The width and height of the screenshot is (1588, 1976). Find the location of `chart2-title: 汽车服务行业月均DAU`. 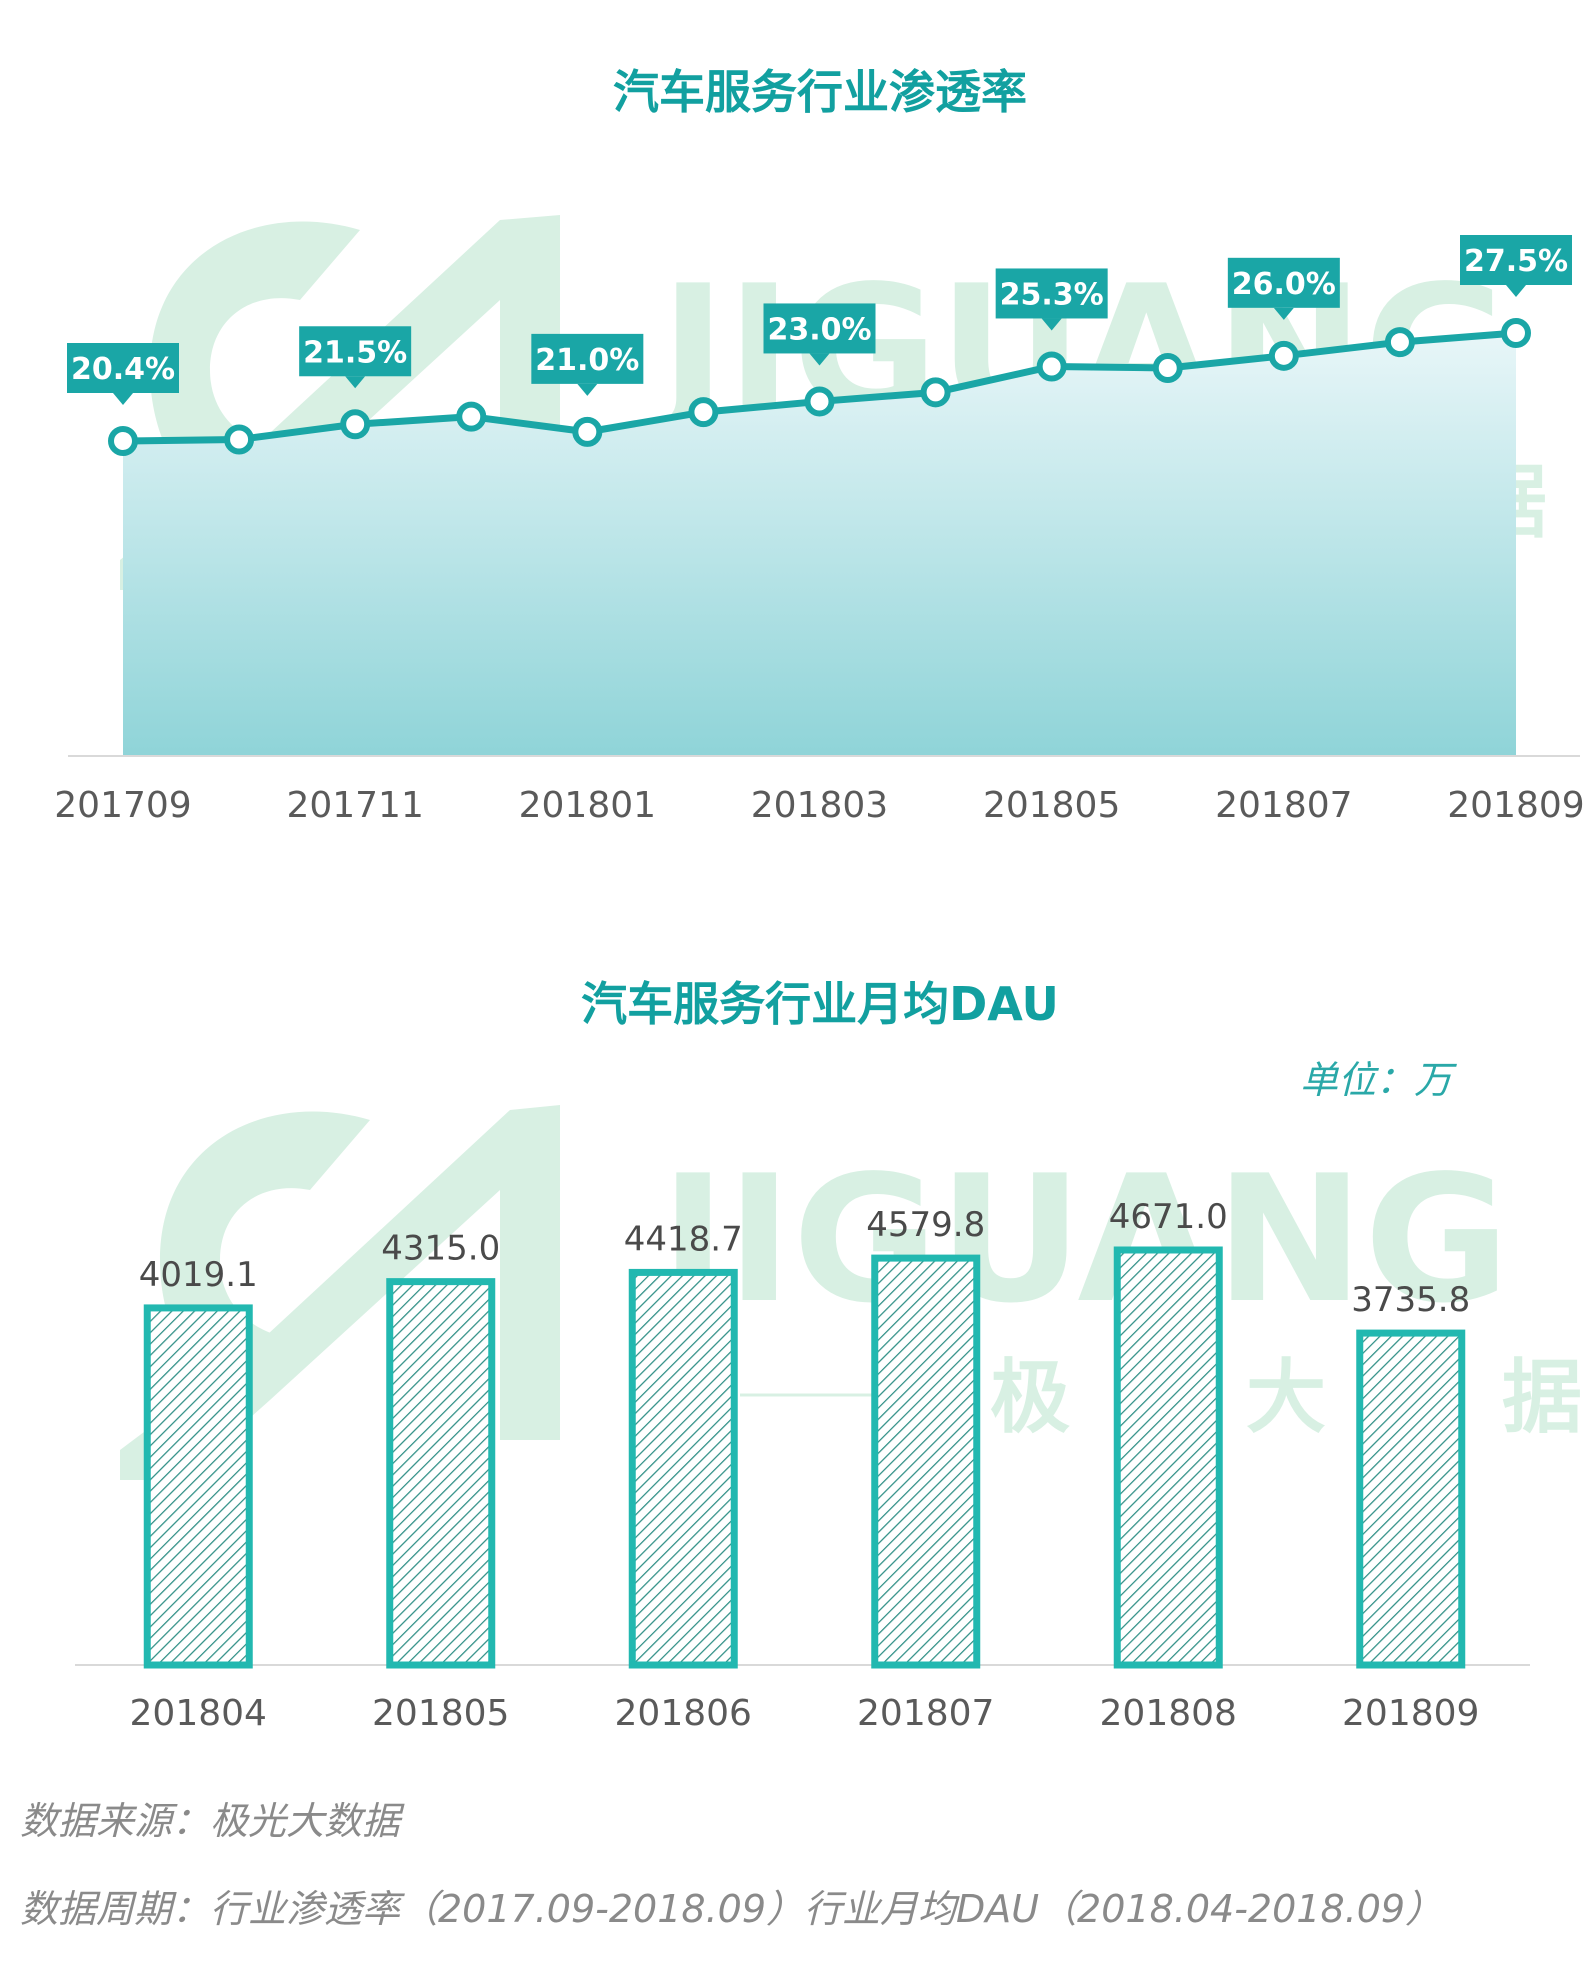

chart2-title: 汽车服务行业月均DAU is located at coordinates (820, 1004).